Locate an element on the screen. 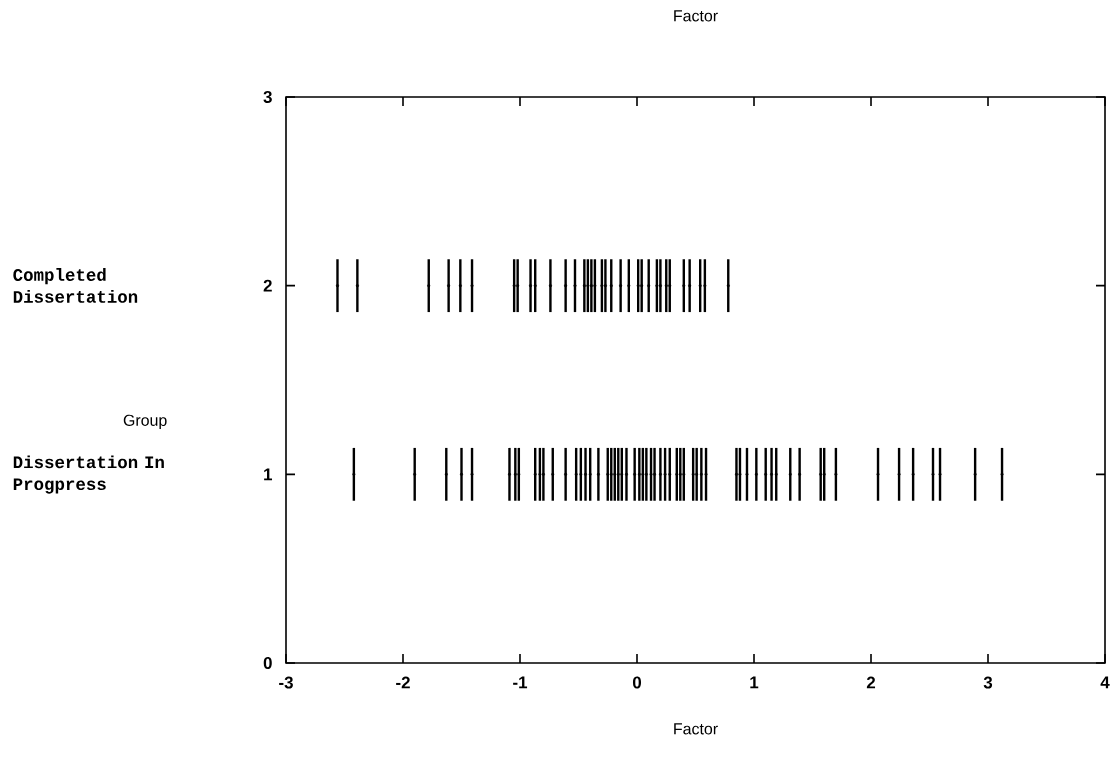 This screenshot has width=1110, height=775. x-tick-label: 4 is located at coordinates (1105, 682).